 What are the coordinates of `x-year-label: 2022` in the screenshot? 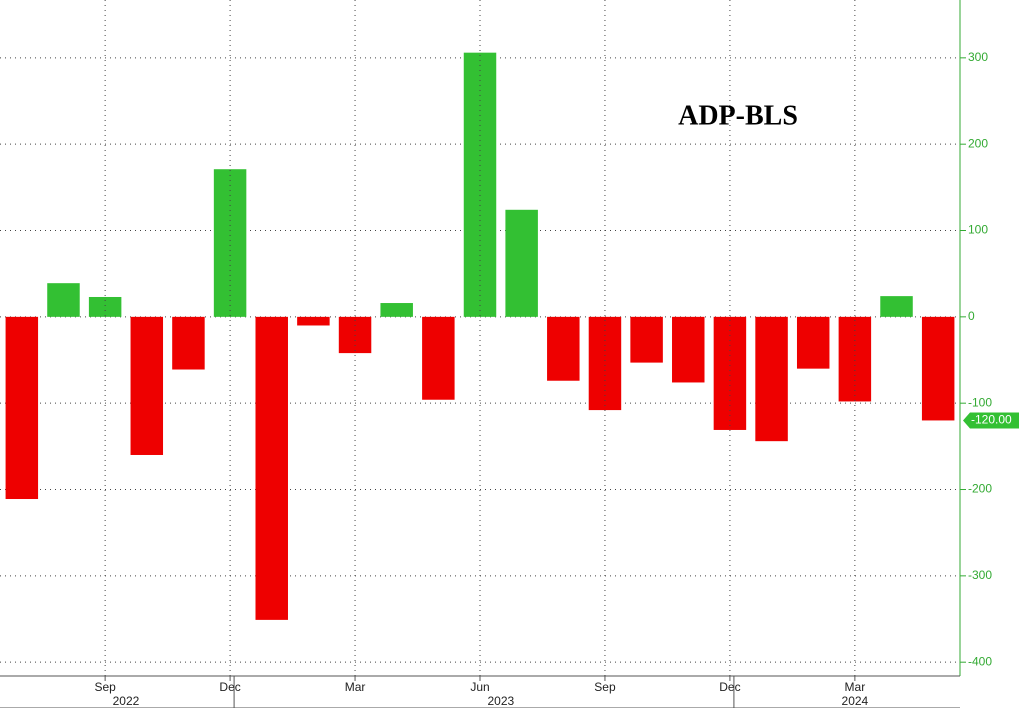 It's located at (126, 701).